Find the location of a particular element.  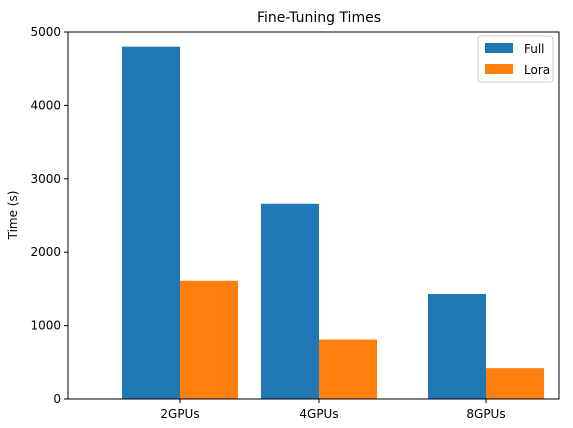

x-tick-label: 2GPUs is located at coordinates (179, 414).